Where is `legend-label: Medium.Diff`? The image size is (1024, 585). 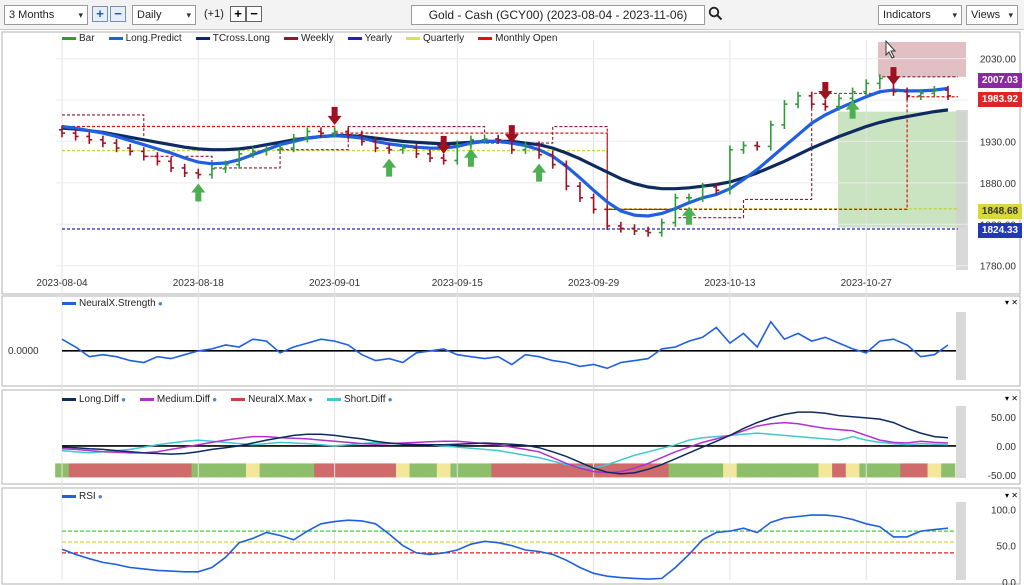
legend-label: Medium.Diff is located at coordinates (183, 399).